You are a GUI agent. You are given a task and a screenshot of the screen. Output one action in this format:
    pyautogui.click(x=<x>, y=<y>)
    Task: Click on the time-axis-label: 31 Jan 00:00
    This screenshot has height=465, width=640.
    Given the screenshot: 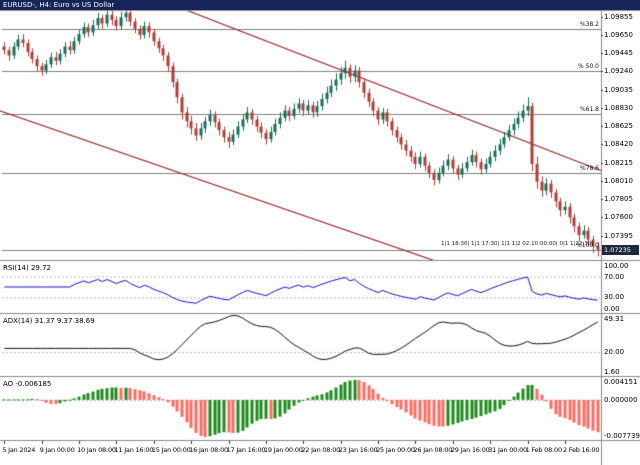 What is the action you would take?
    pyautogui.click(x=507, y=450)
    